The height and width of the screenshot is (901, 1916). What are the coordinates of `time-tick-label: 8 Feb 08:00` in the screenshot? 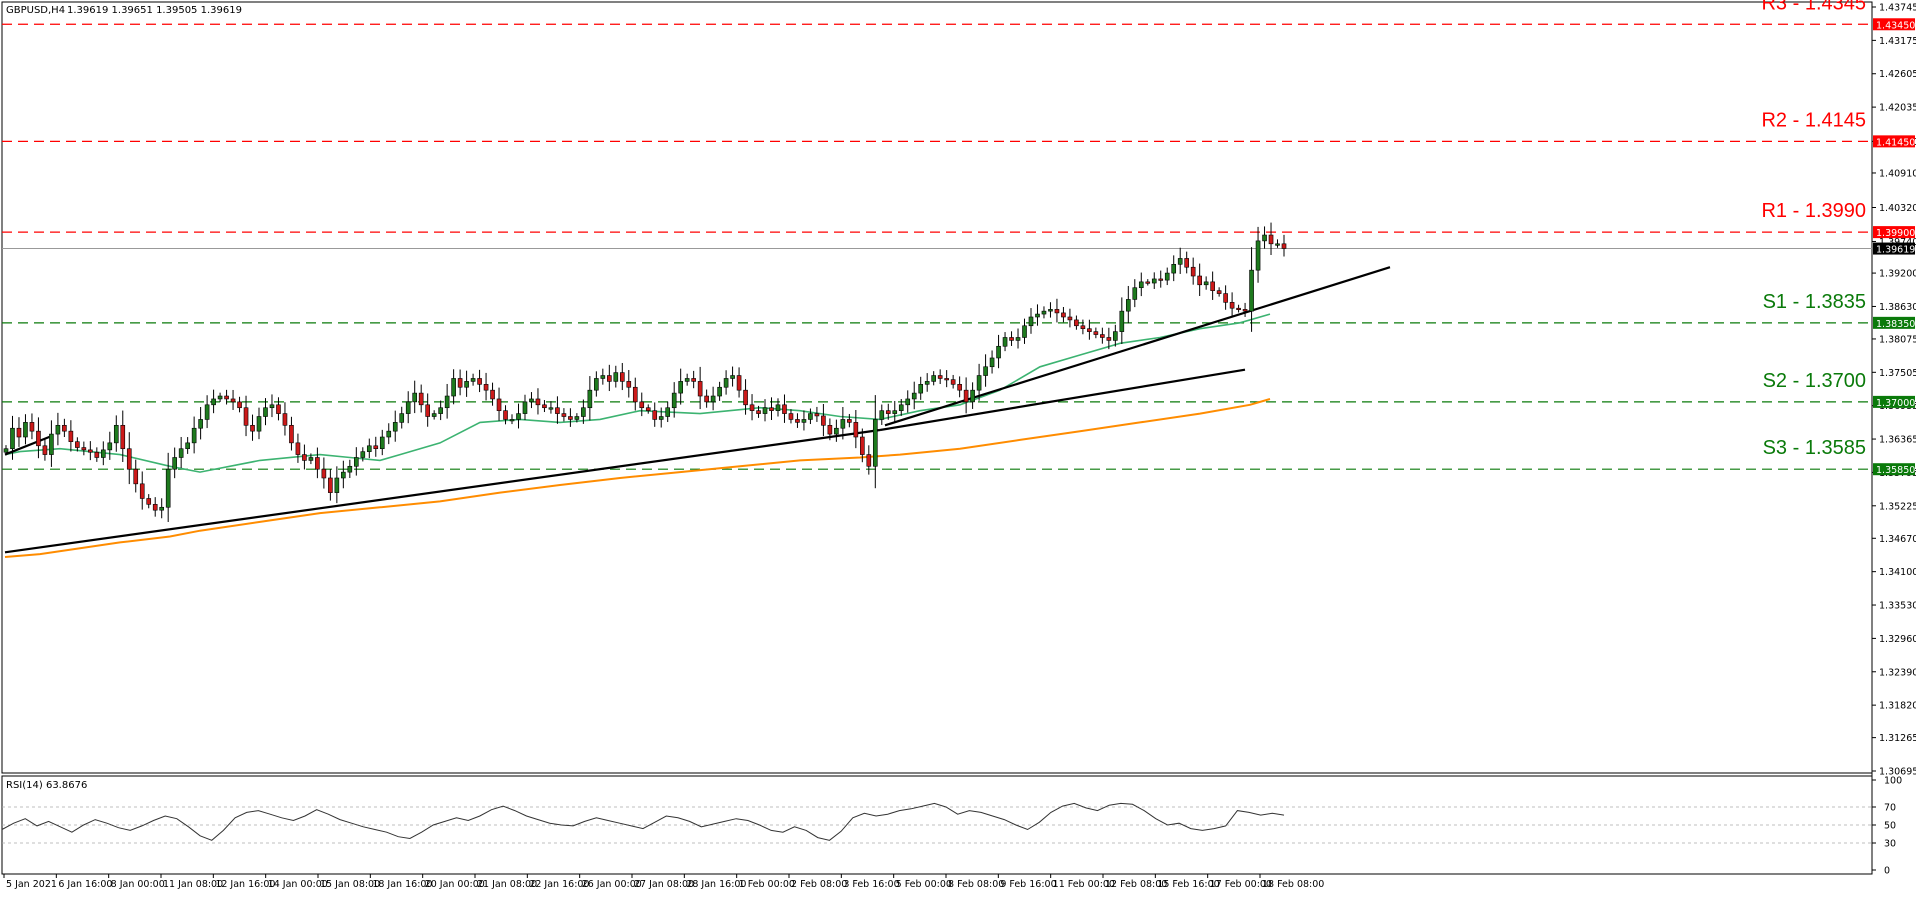 It's located at (976, 884).